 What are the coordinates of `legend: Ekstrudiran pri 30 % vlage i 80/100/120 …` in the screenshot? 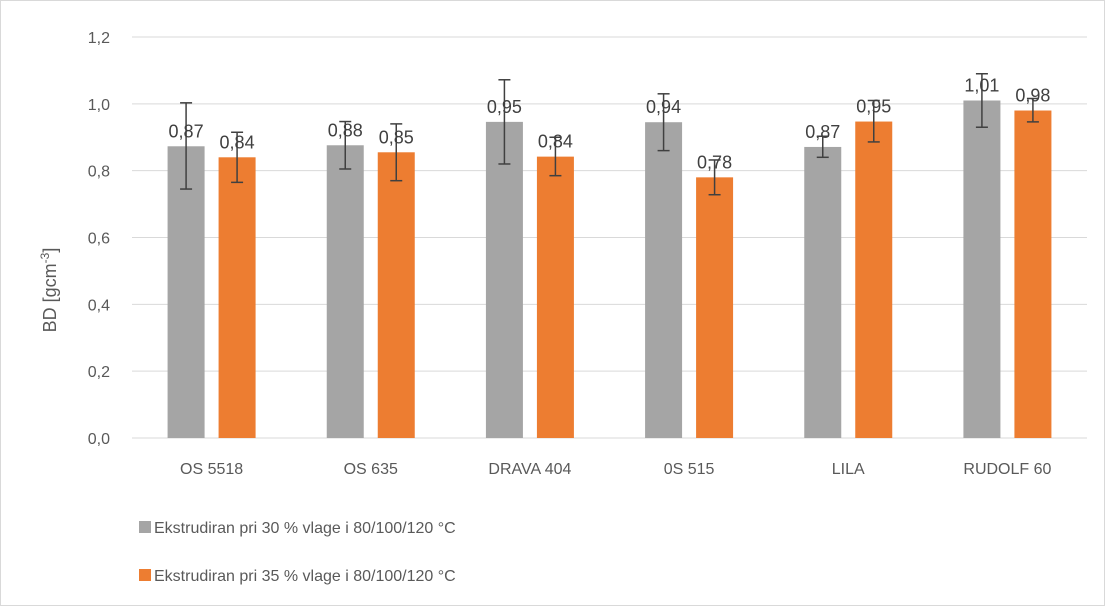 It's located at (297, 552).